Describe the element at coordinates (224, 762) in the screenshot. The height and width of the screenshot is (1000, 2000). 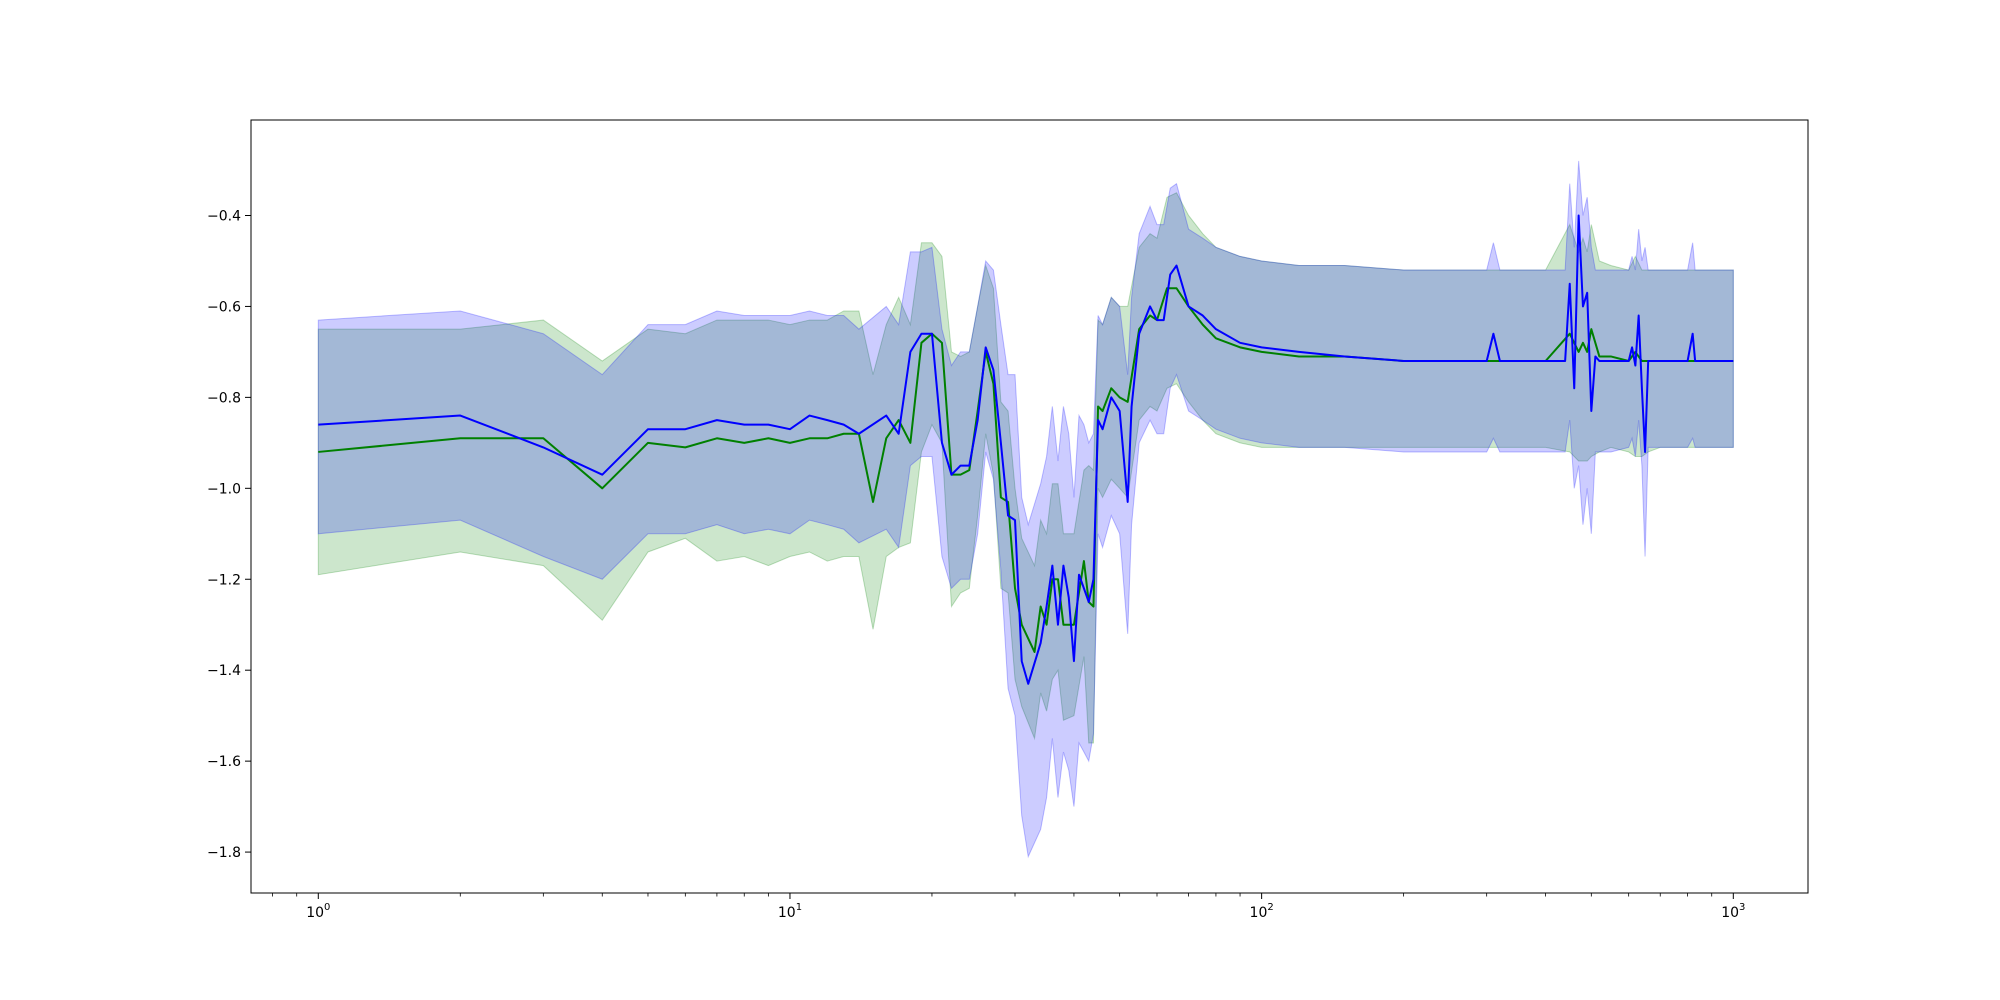
I see `y-tick-label: −1.6` at that location.